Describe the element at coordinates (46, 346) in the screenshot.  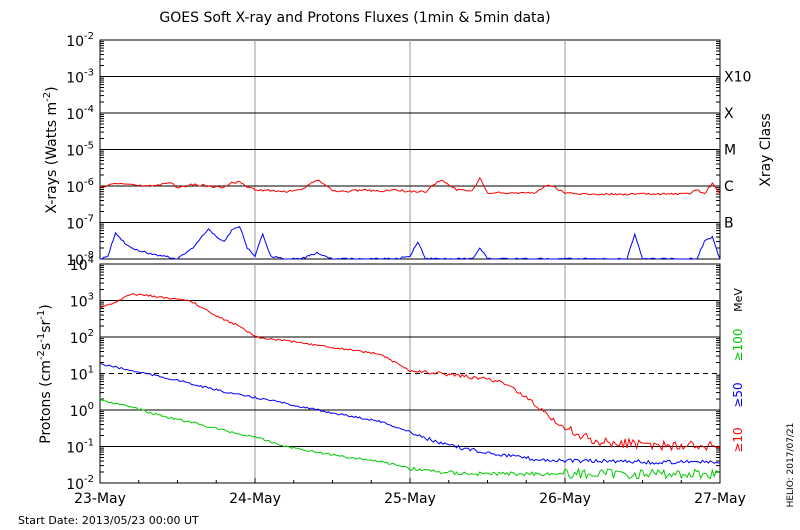
I see `proton-ylabel-mid: s` at that location.